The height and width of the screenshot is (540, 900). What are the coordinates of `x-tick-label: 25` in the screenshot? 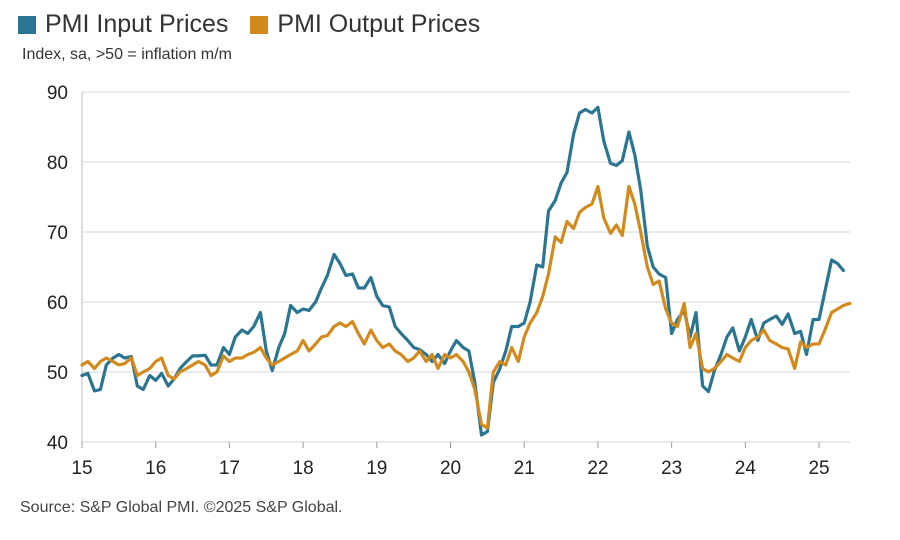 It's located at (818, 468).